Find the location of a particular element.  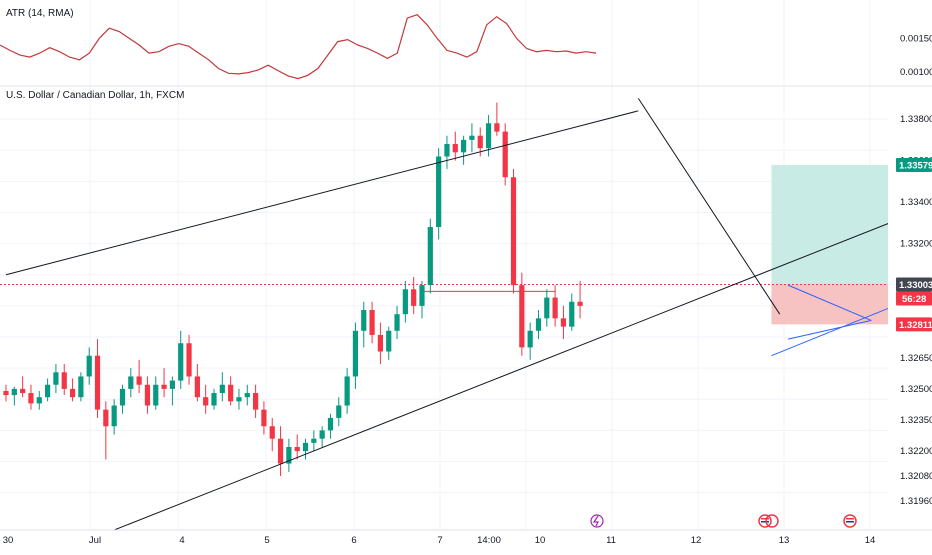

atr-tick-label: 0.00150 is located at coordinates (916, 38).